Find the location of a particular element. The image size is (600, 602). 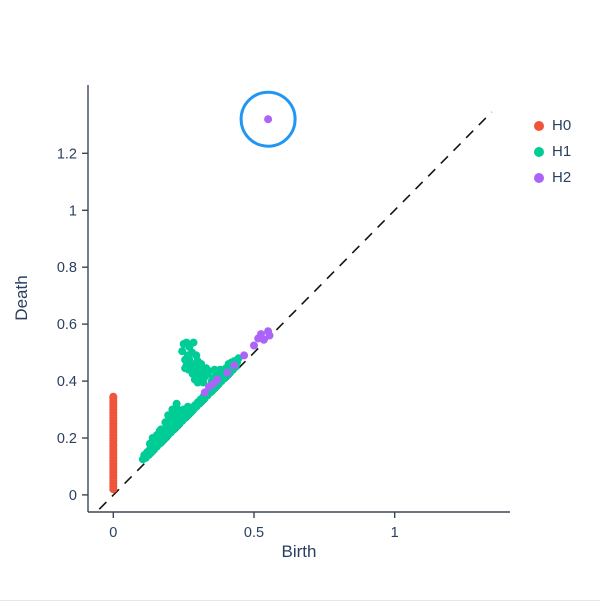

y-tick-label: 0 is located at coordinates (73, 496).